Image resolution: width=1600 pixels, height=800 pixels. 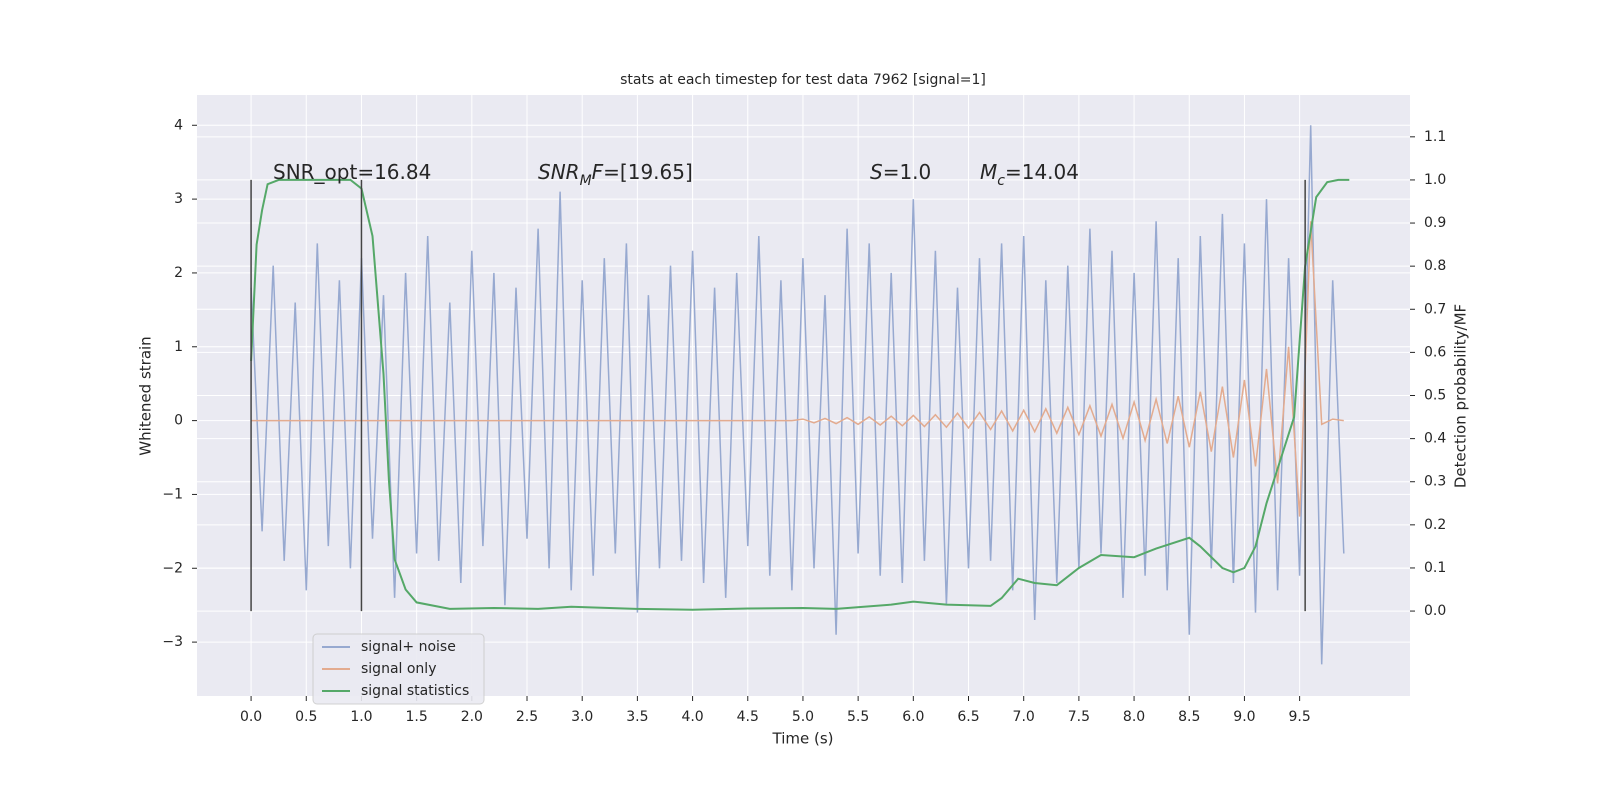 What do you see at coordinates (1435, 309) in the screenshot?
I see `y2-tick-label: 0.7` at bounding box center [1435, 309].